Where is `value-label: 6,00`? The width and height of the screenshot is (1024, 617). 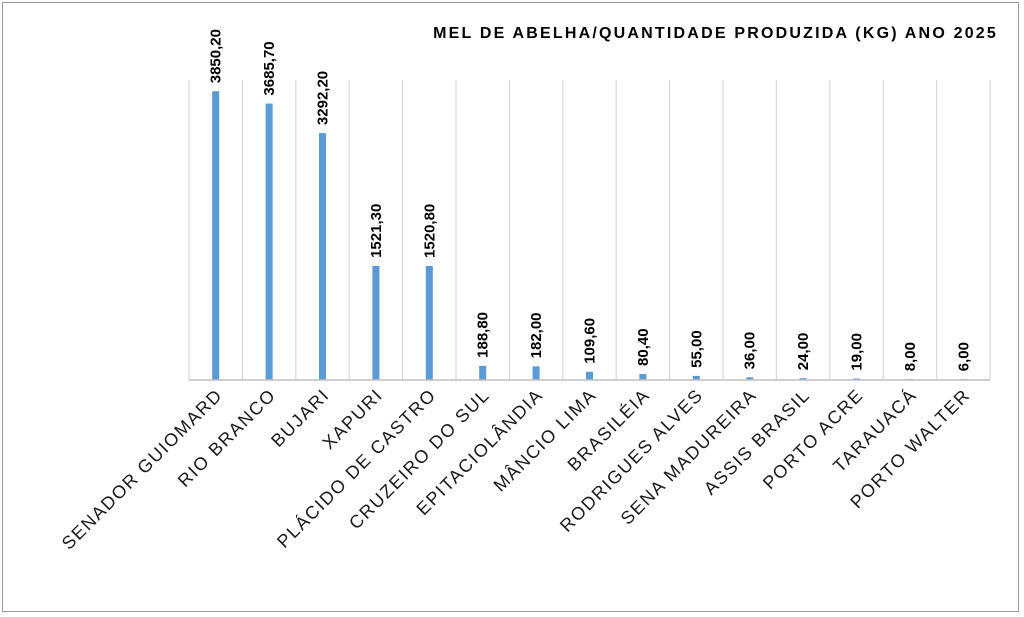 value-label: 6,00 is located at coordinates (963, 356).